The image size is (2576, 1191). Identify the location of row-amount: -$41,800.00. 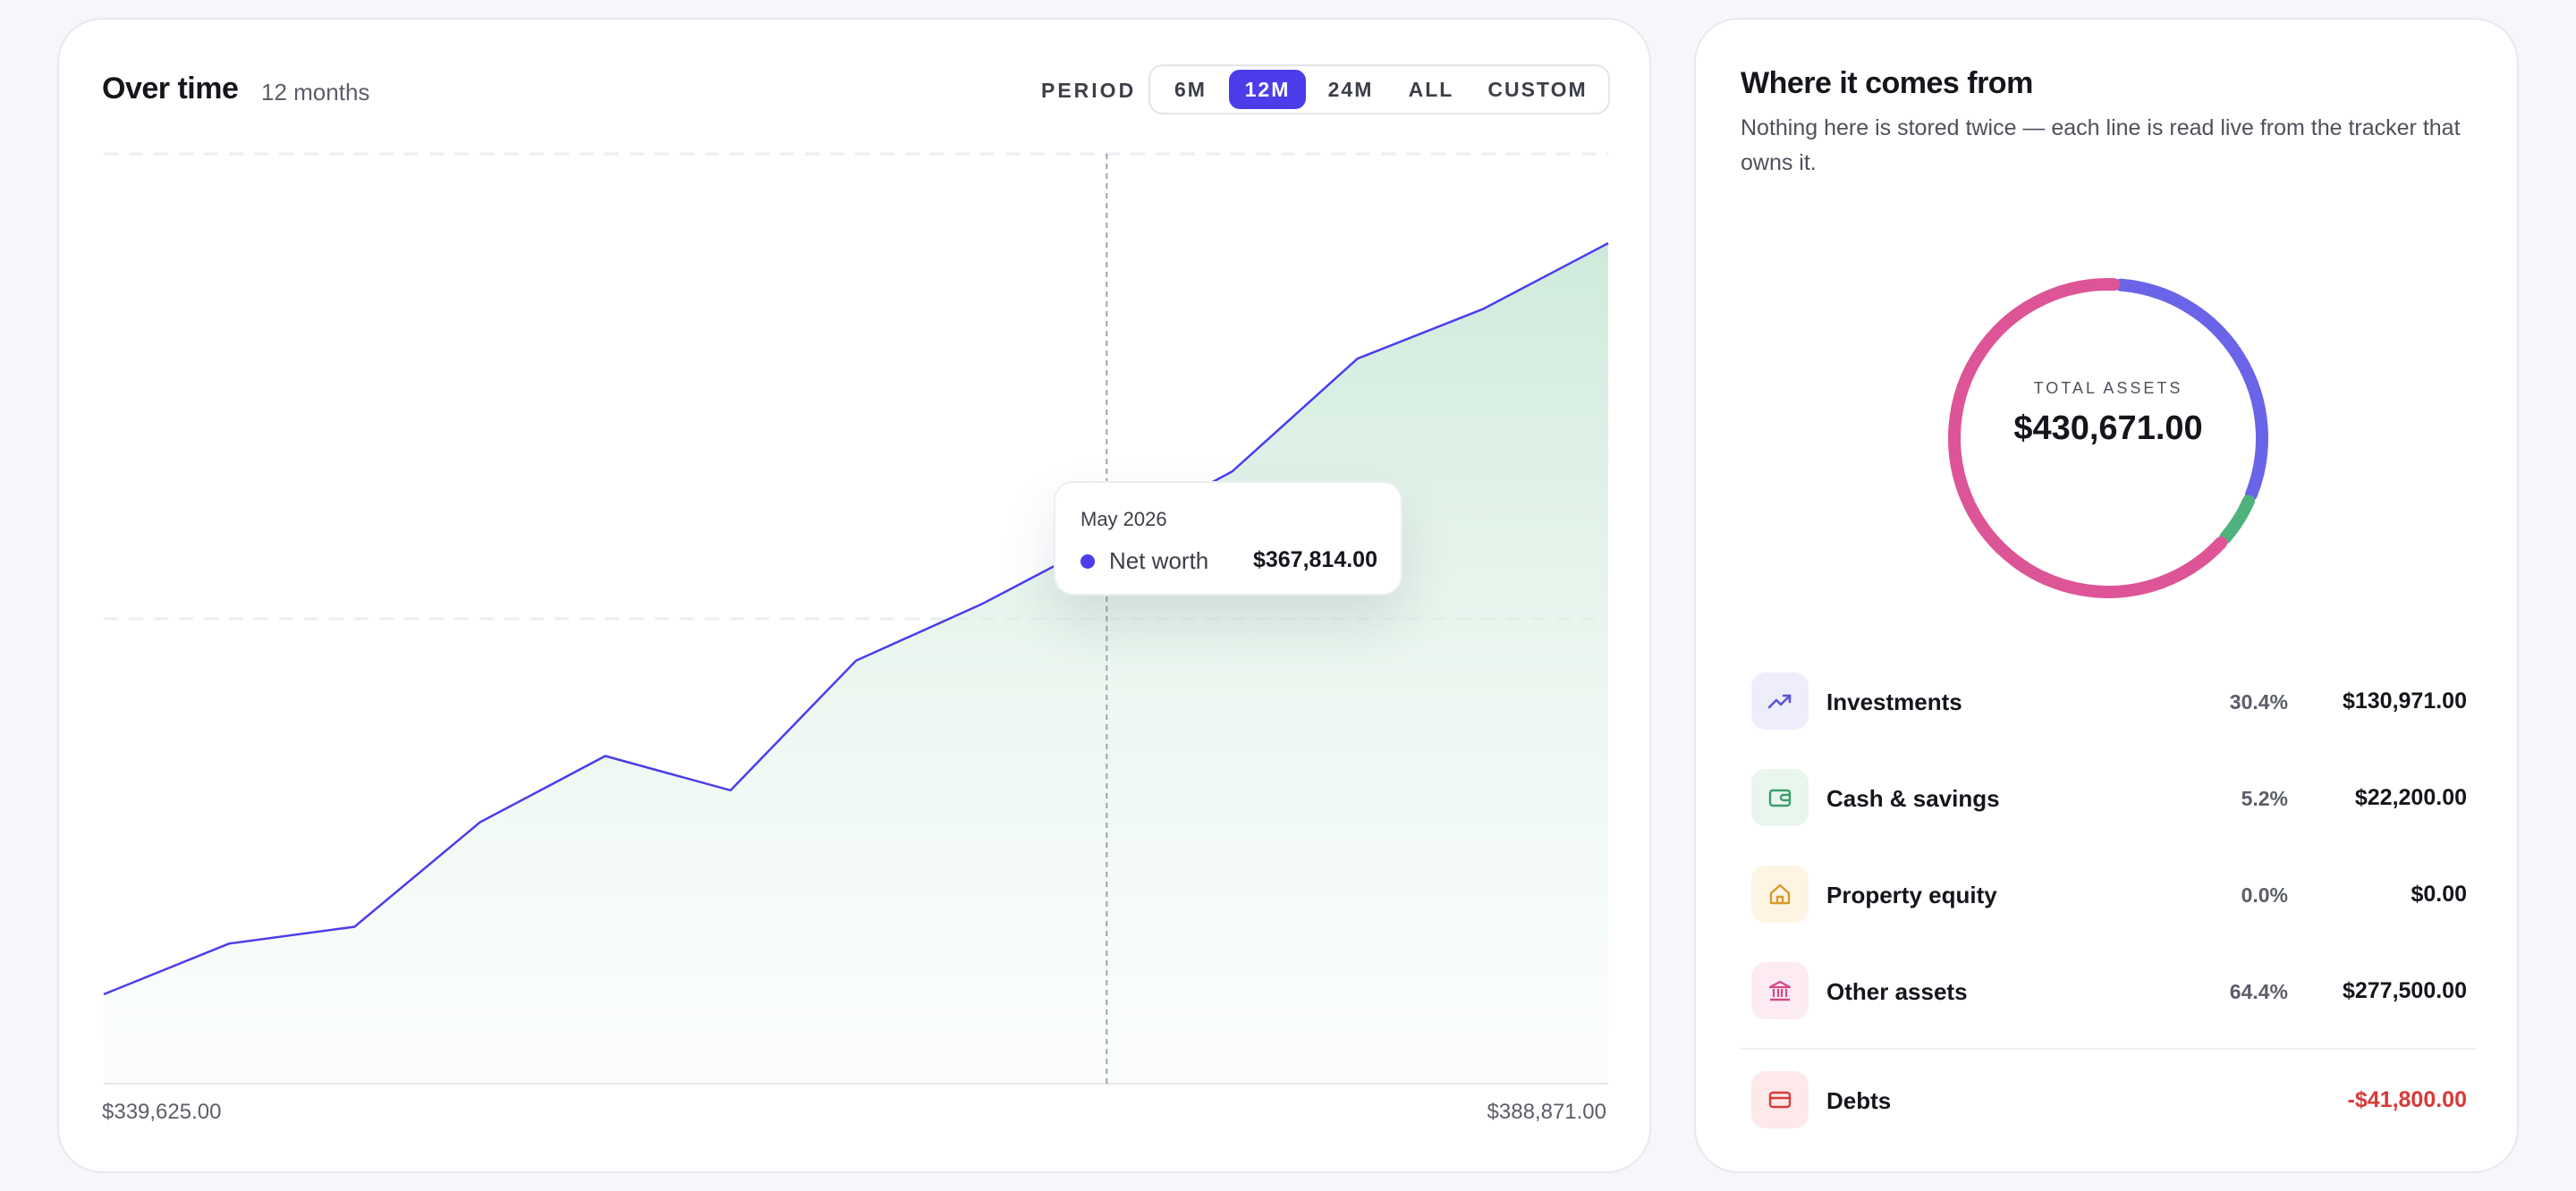
(2407, 1099).